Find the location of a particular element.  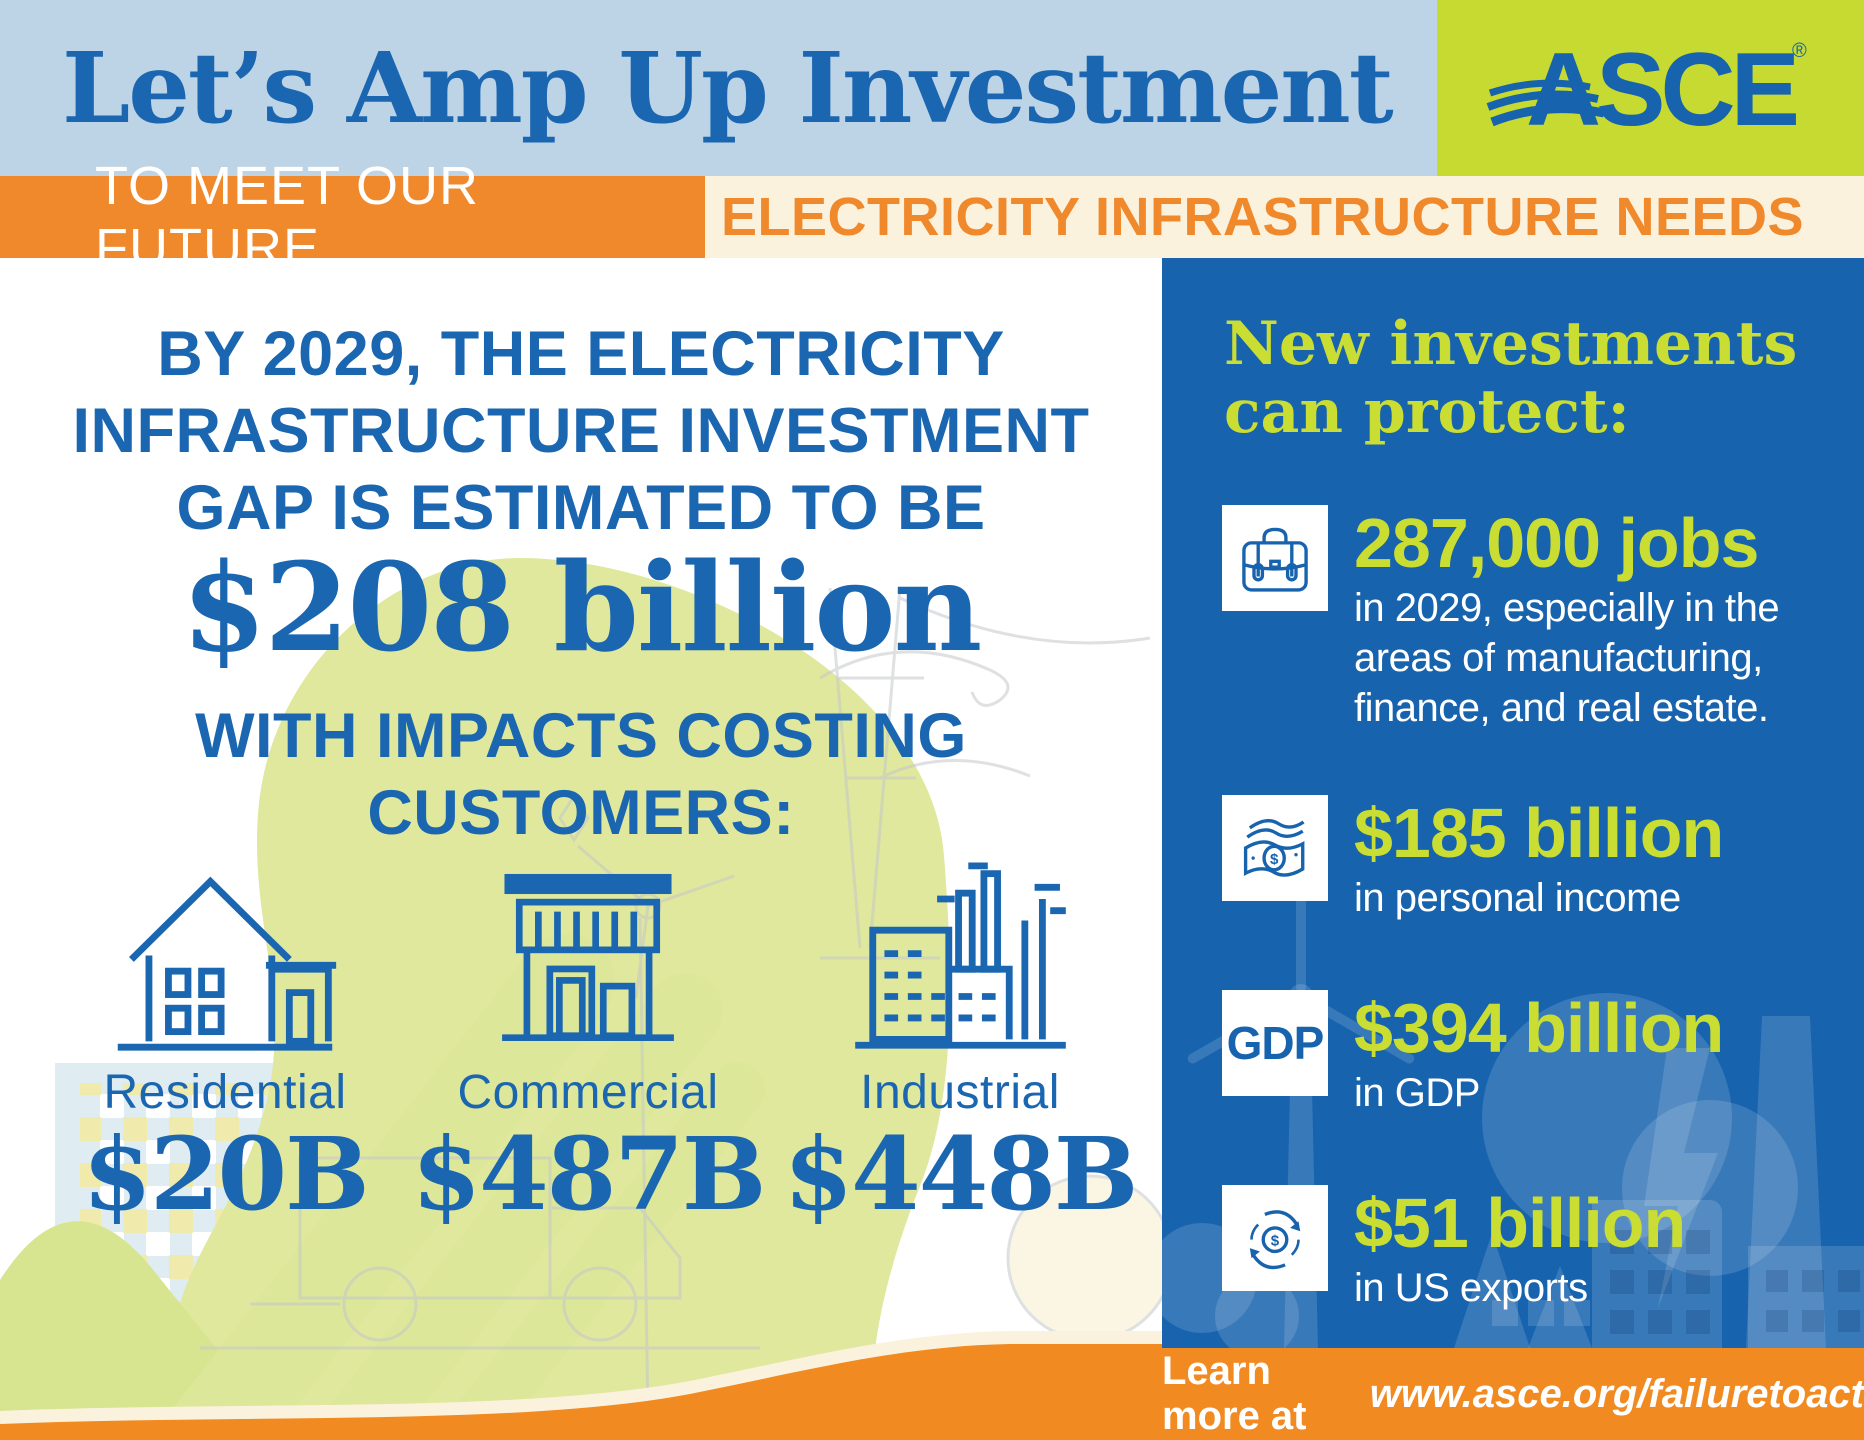

headline-line: CUSTOMERS: is located at coordinates (581, 813).